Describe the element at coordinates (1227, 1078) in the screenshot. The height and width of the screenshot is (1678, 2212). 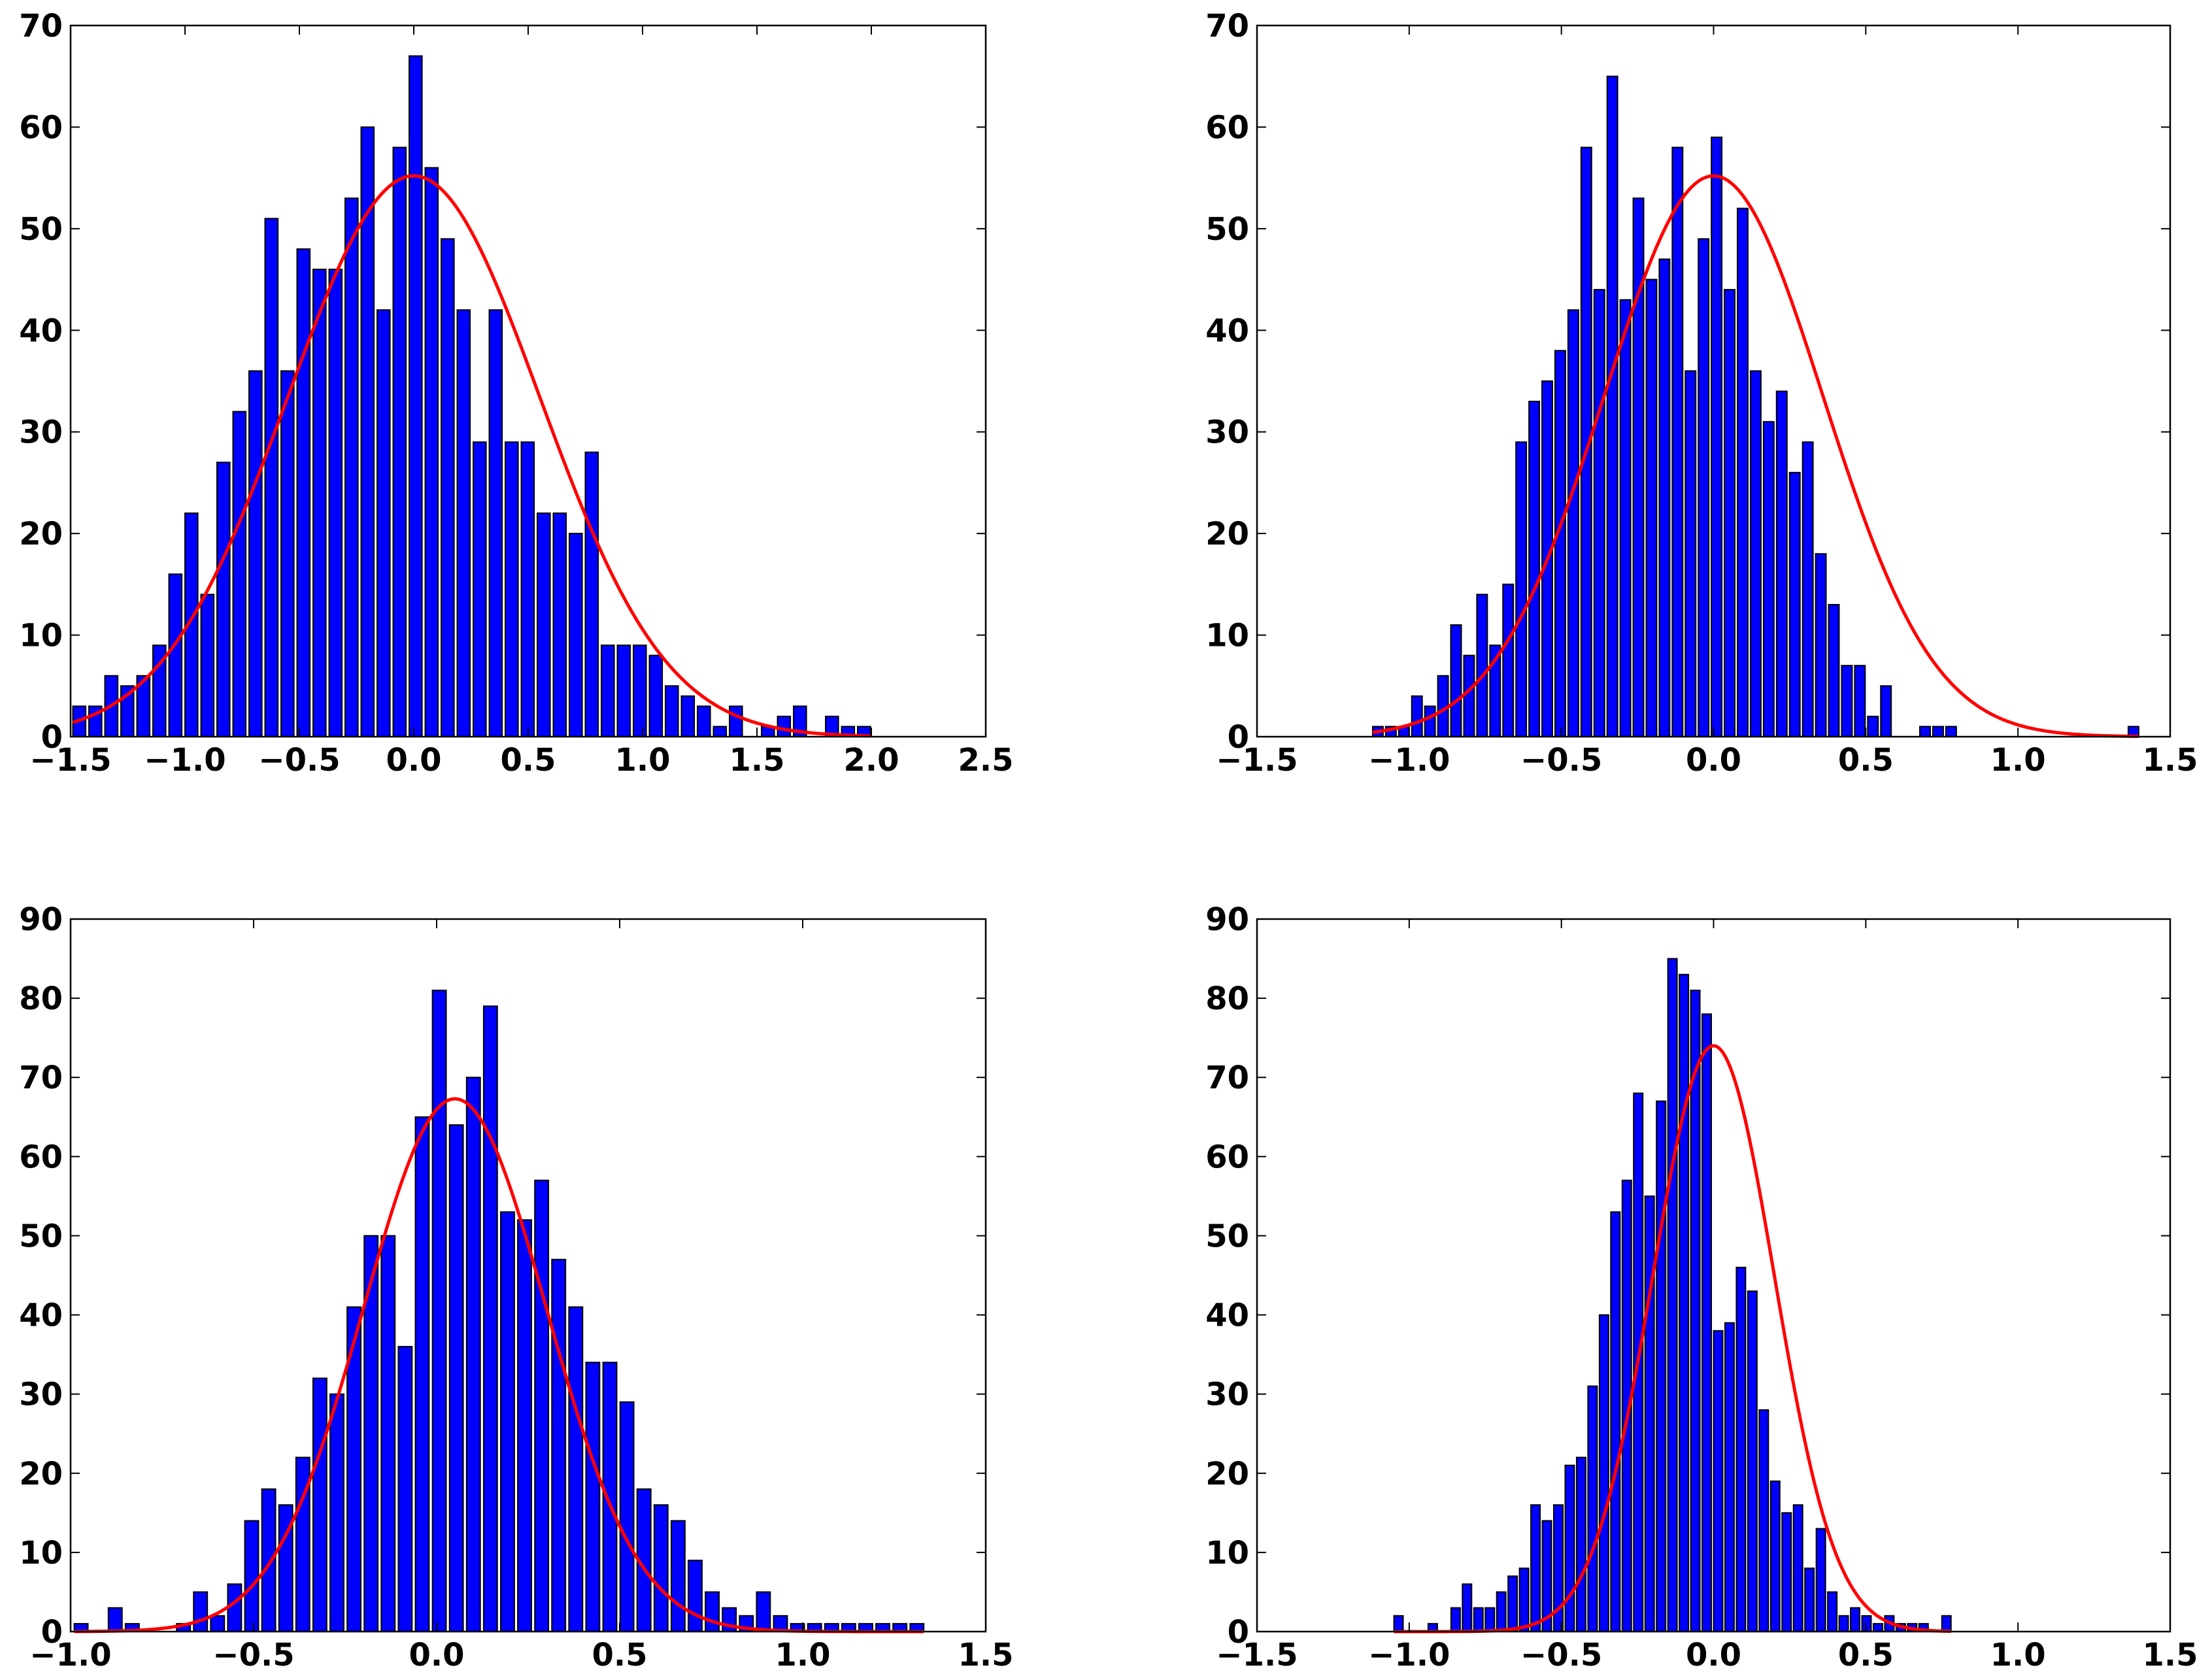
I see `y-tick-label: 70` at that location.